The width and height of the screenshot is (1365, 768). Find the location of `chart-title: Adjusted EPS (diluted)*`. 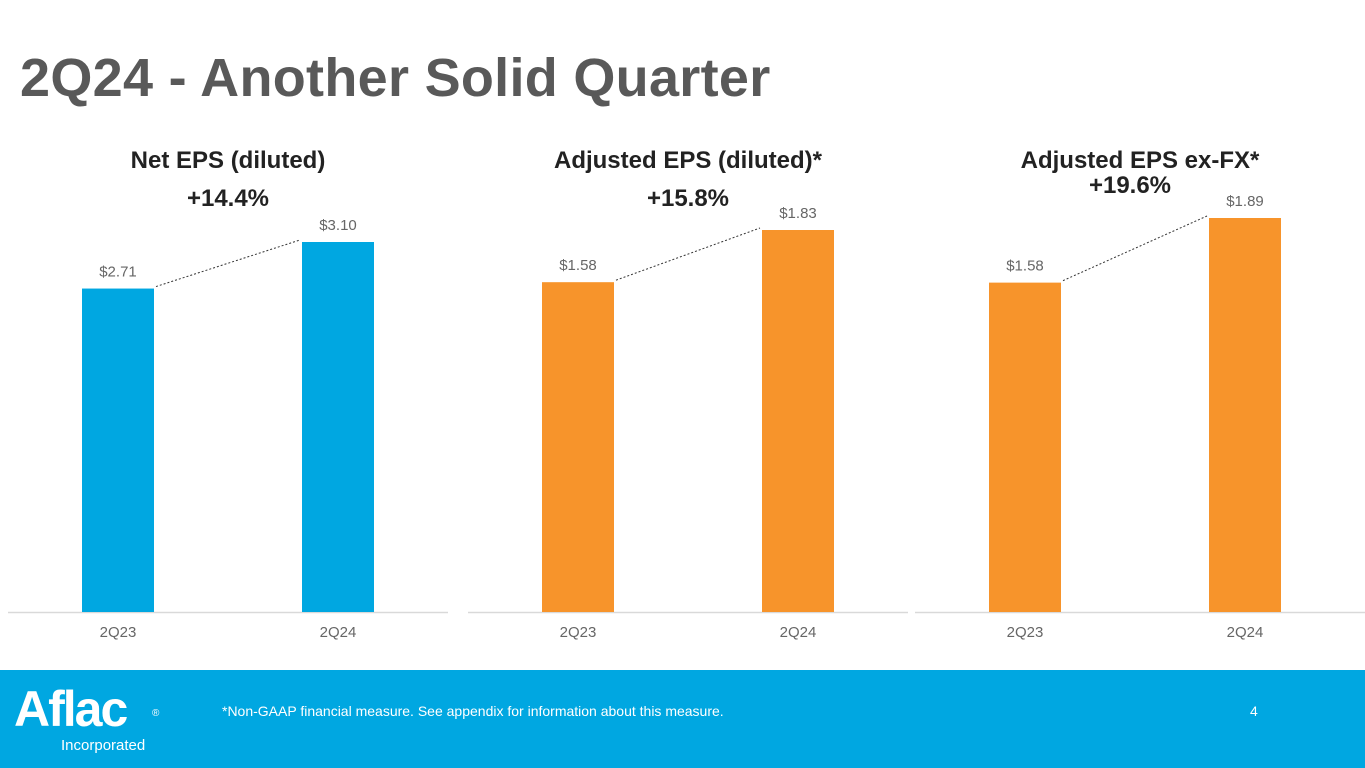

chart-title: Adjusted EPS (diluted)* is located at coordinates (687, 160).